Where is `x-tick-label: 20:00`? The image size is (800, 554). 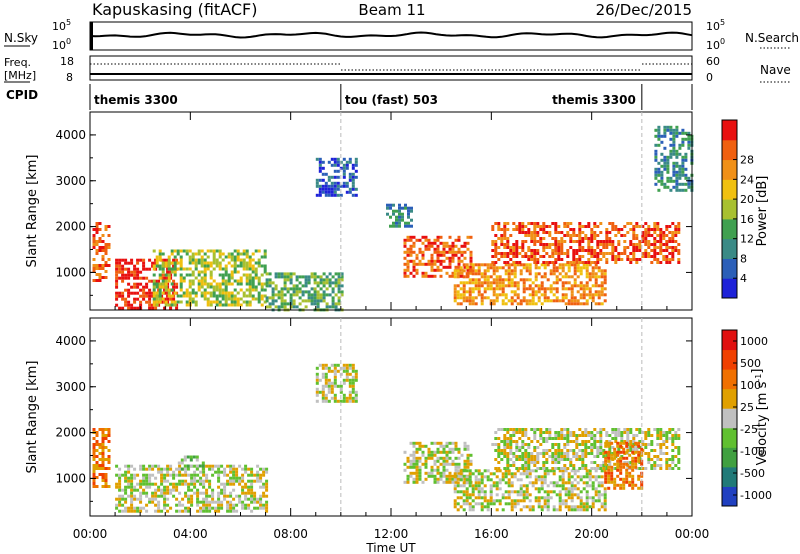
x-tick-label: 20:00 is located at coordinates (591, 534).